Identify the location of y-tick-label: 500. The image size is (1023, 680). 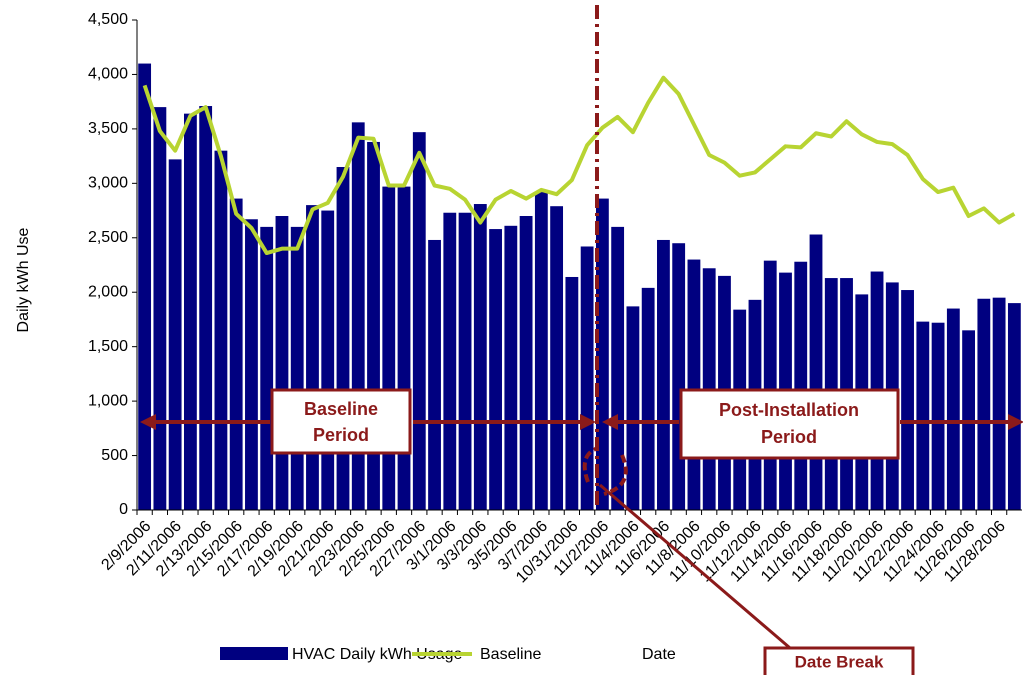
(114, 455).